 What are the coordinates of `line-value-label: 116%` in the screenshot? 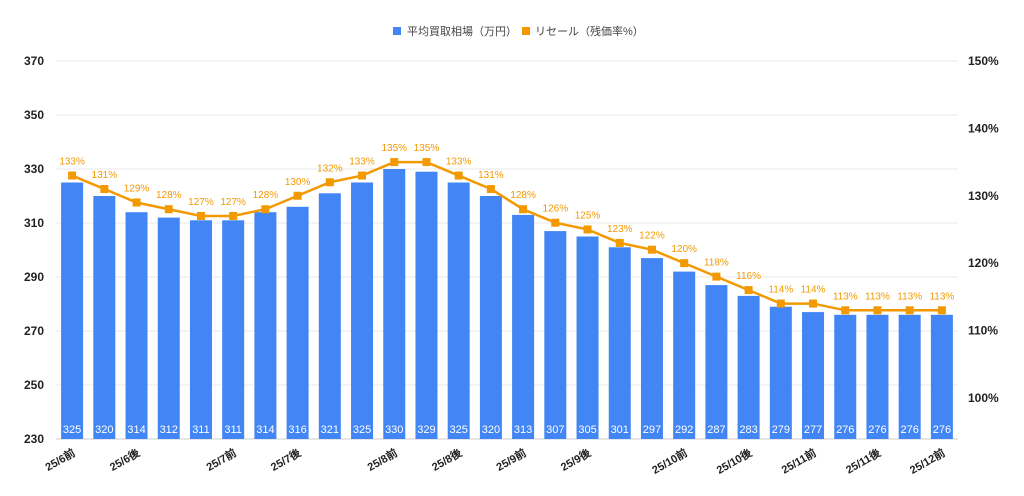 It's located at (748, 276).